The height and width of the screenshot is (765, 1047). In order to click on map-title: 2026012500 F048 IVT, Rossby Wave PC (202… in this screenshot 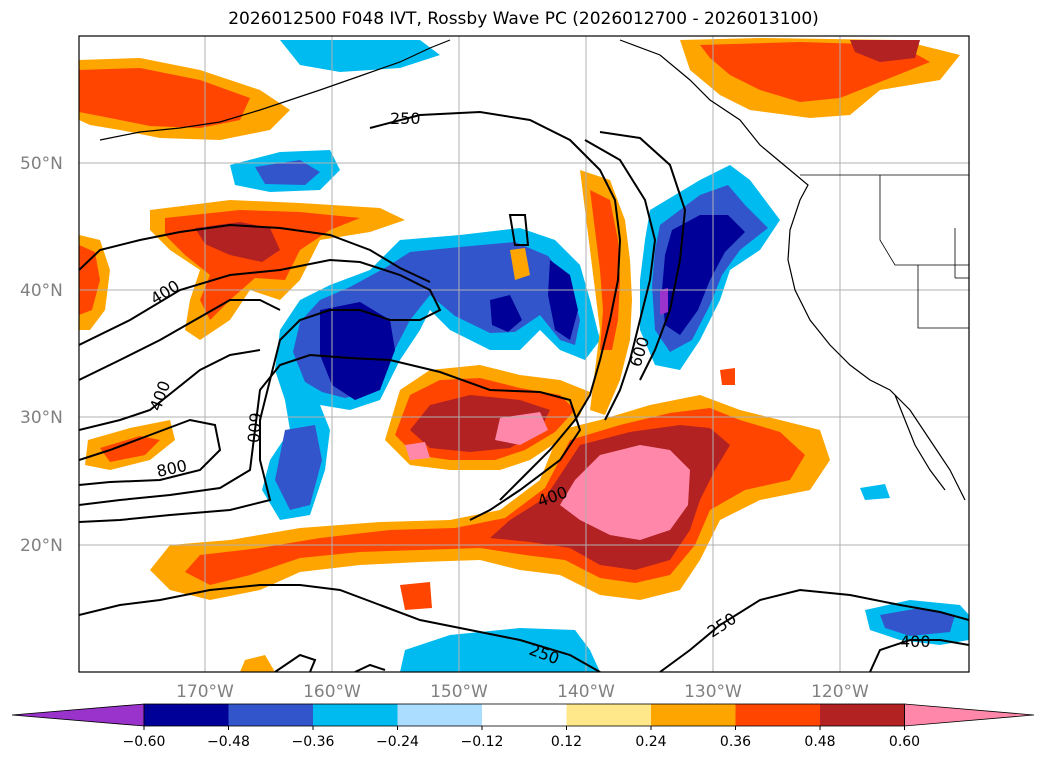, I will do `click(523, 19)`.